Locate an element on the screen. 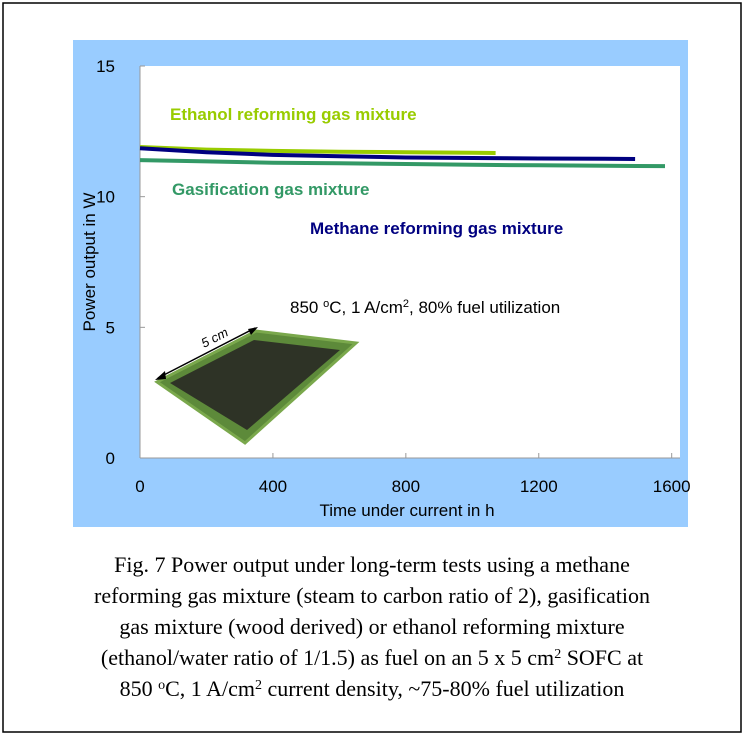 The width and height of the screenshot is (745, 736). y-tick-label: 0 is located at coordinates (110, 458).